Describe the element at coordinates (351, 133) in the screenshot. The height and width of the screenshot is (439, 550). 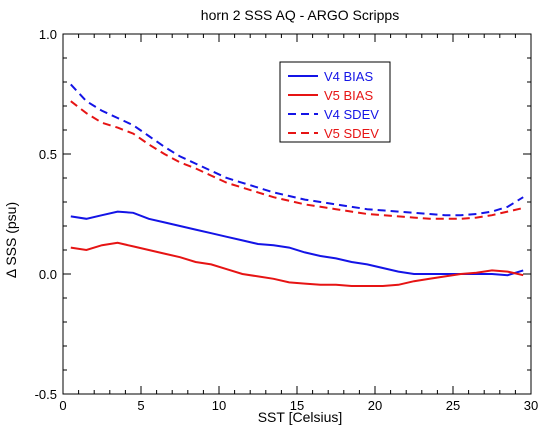
I see `legend-label: V5 SDEV` at that location.